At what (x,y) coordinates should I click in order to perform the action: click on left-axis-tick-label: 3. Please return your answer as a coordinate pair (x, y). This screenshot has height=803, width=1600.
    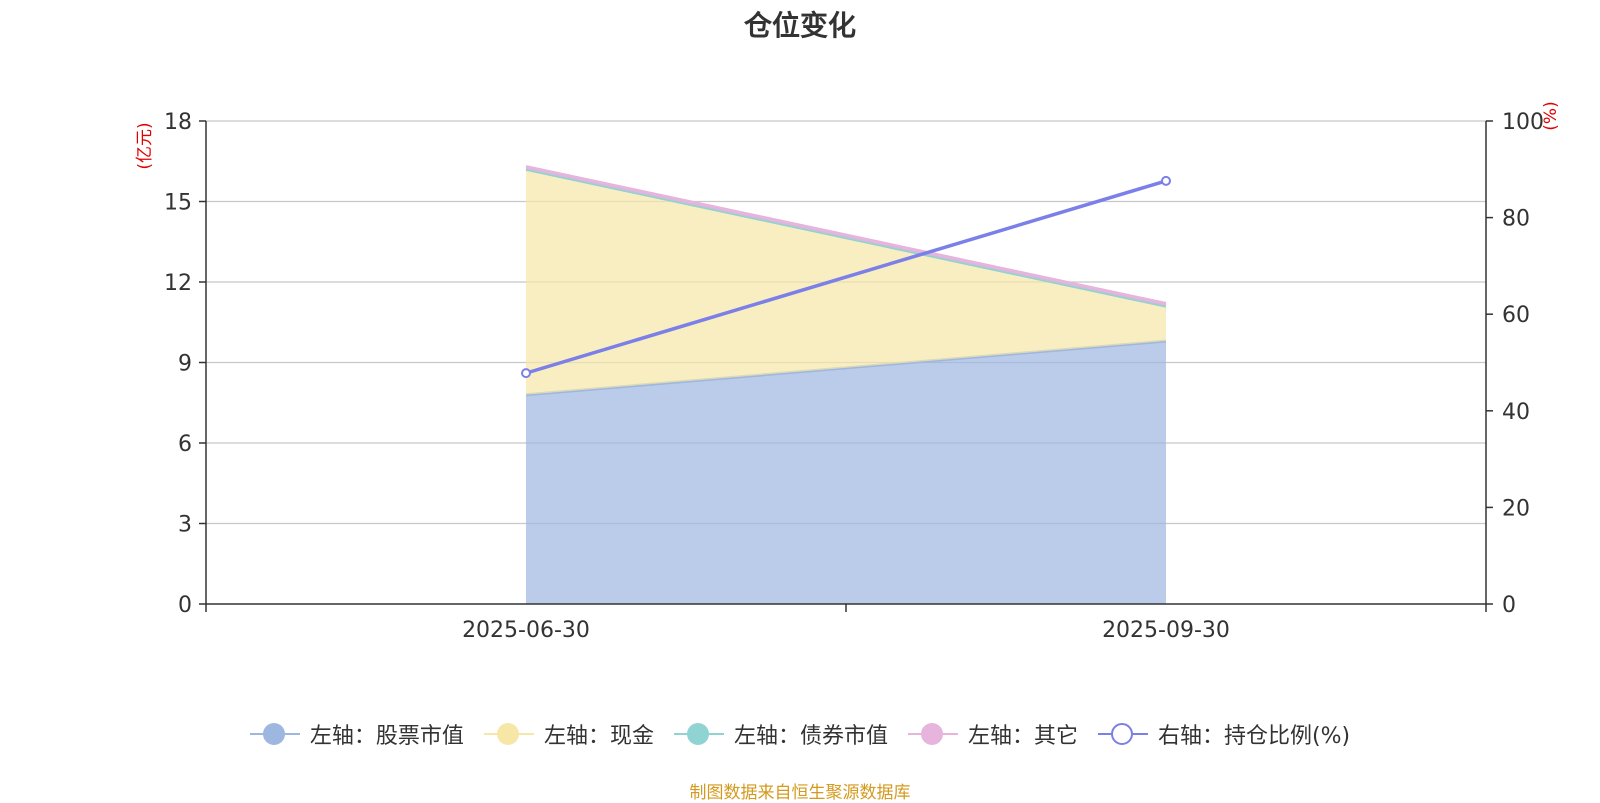
    Looking at the image, I should click on (185, 525).